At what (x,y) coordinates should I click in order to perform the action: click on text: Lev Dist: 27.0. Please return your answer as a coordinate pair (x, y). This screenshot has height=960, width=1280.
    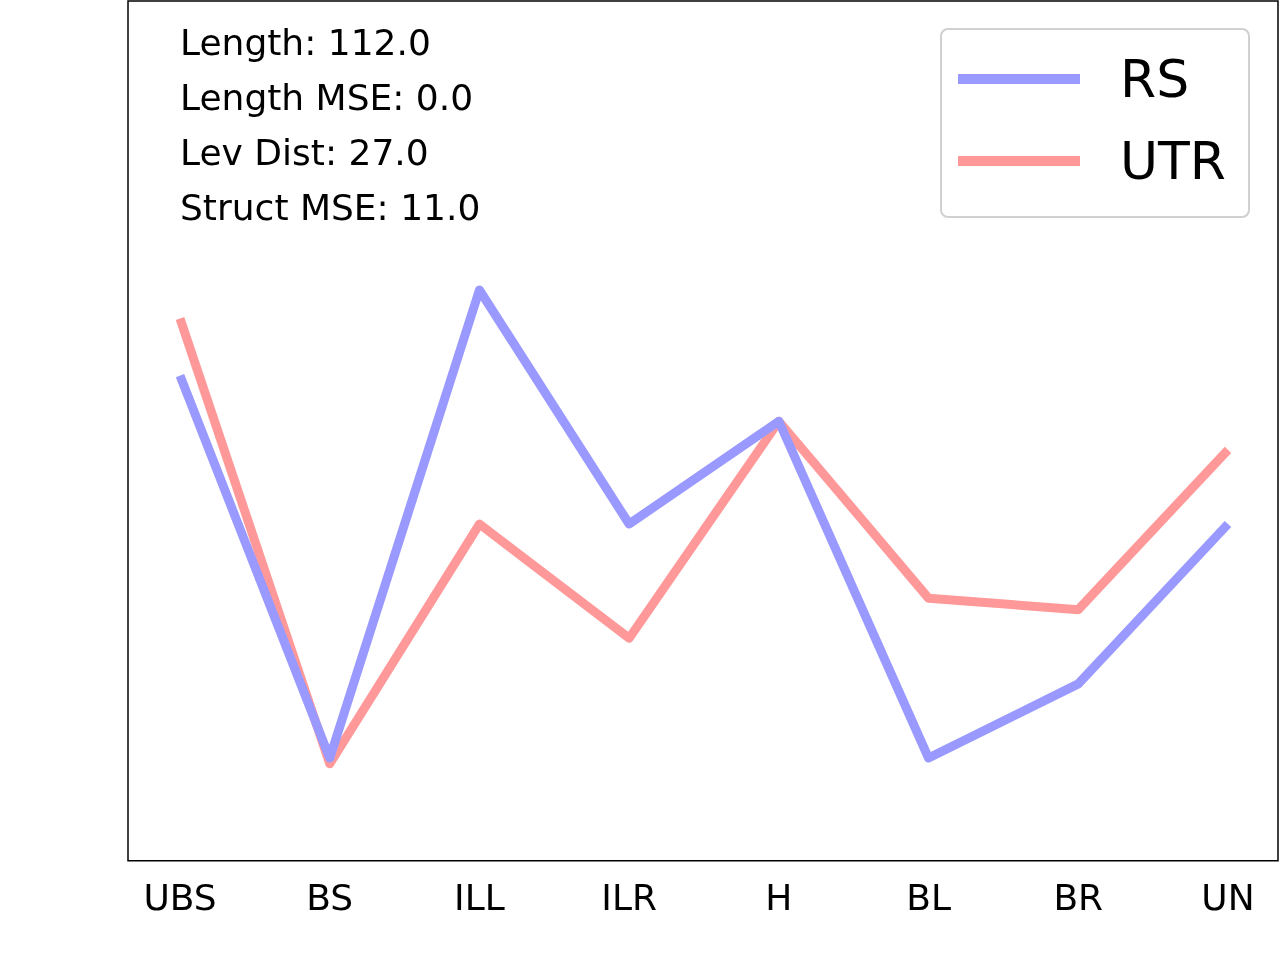
    Looking at the image, I should click on (304, 152).